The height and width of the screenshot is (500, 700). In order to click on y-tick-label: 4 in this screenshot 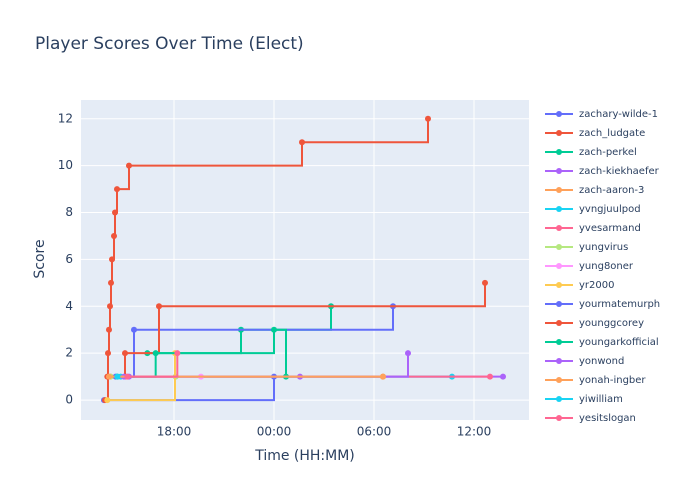, I will do `click(69, 306)`.